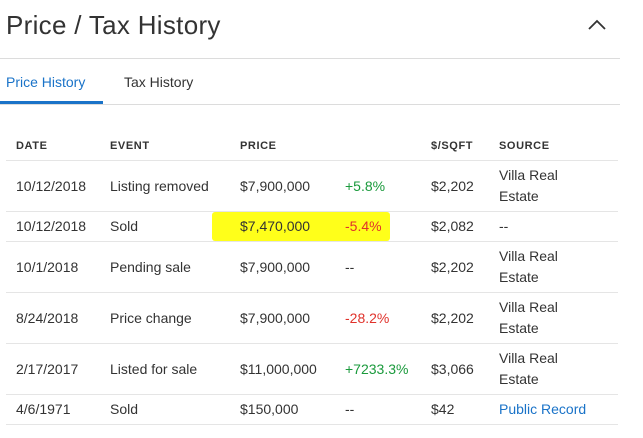  What do you see at coordinates (553, 409) in the screenshot?
I see `public-record-link: Public Record` at bounding box center [553, 409].